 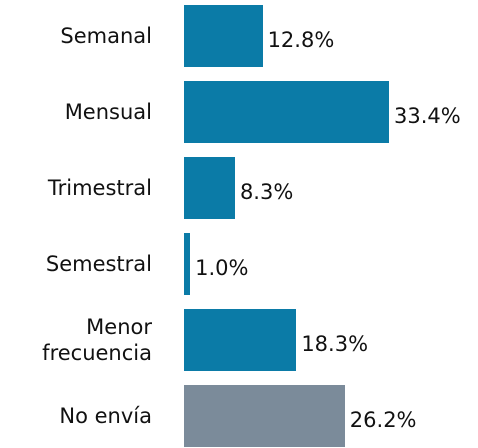 What do you see at coordinates (106, 36) in the screenshot?
I see `category-label: Semanal` at bounding box center [106, 36].